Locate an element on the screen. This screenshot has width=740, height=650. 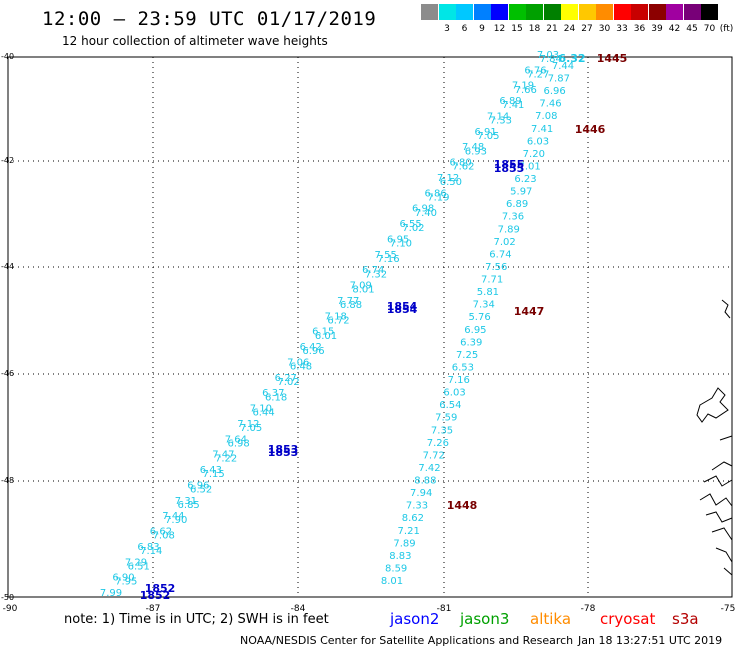
wave-height-label: 7.55 is located at coordinates (386, 255).